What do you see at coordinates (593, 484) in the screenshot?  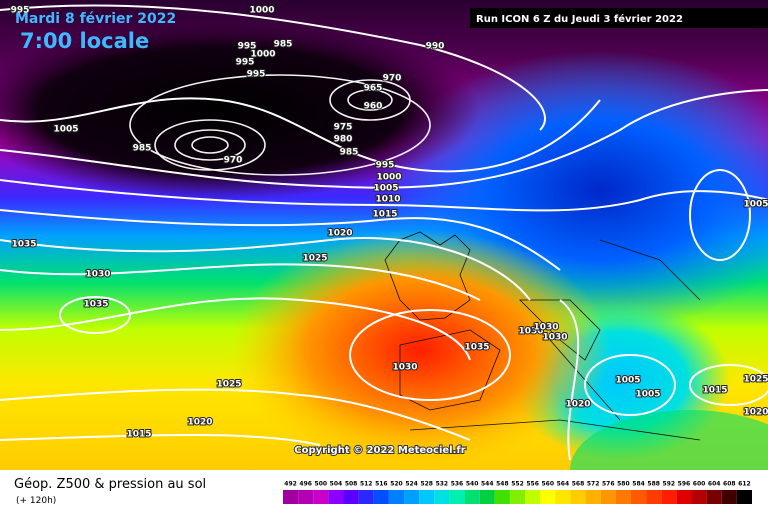 I see `legend-label: 572` at bounding box center [593, 484].